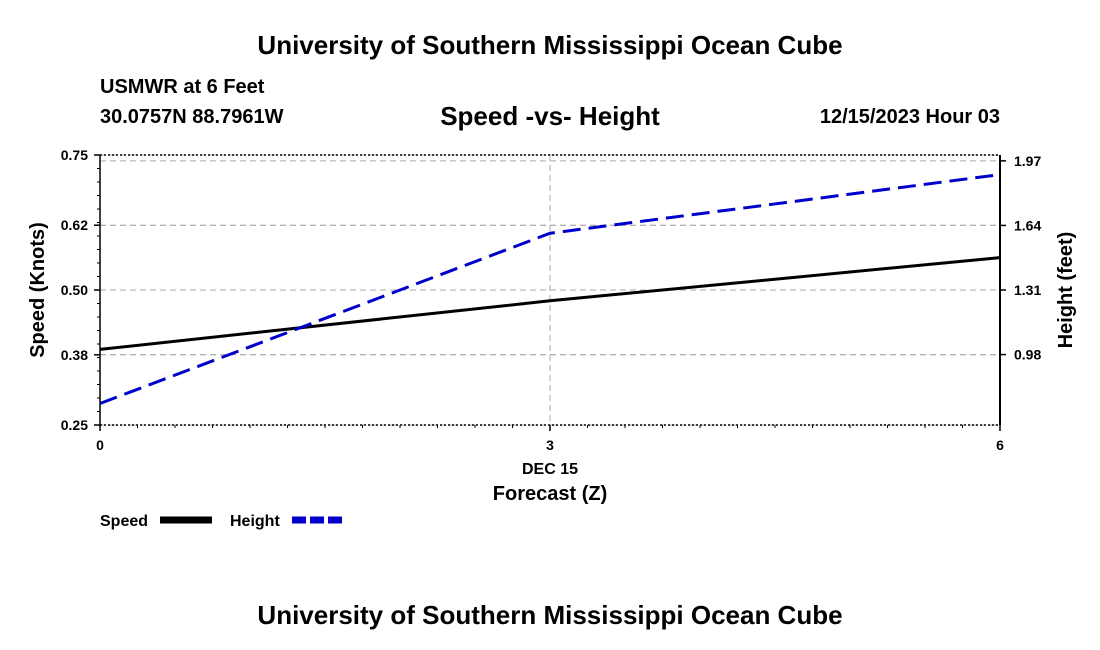  Describe the element at coordinates (38, 290) in the screenshot. I see `left-y-axis-title: Speed (Knots)` at that location.